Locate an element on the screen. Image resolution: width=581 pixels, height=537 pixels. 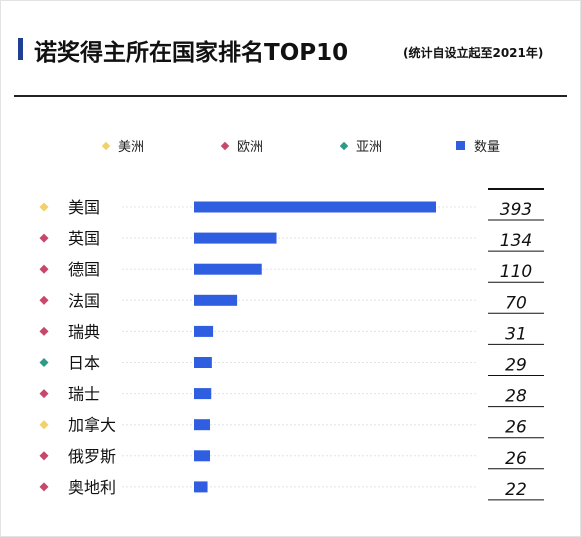
category-label: 俄罗斯 is located at coordinates (92, 456).